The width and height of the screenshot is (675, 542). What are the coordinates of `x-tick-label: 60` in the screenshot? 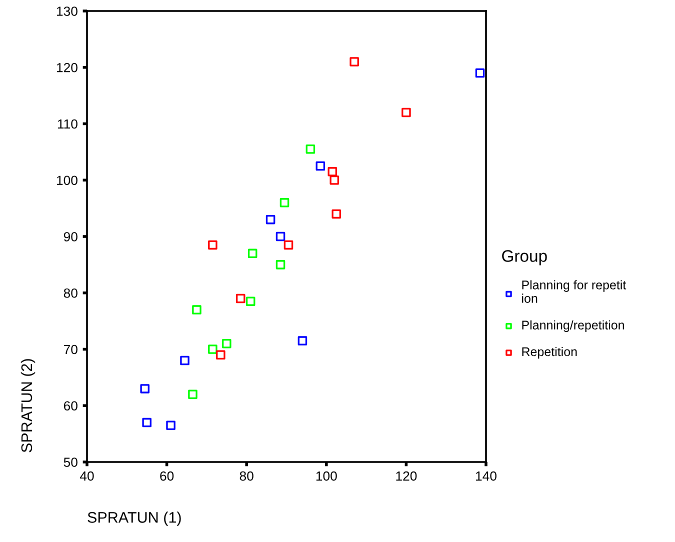 It's located at (167, 476).